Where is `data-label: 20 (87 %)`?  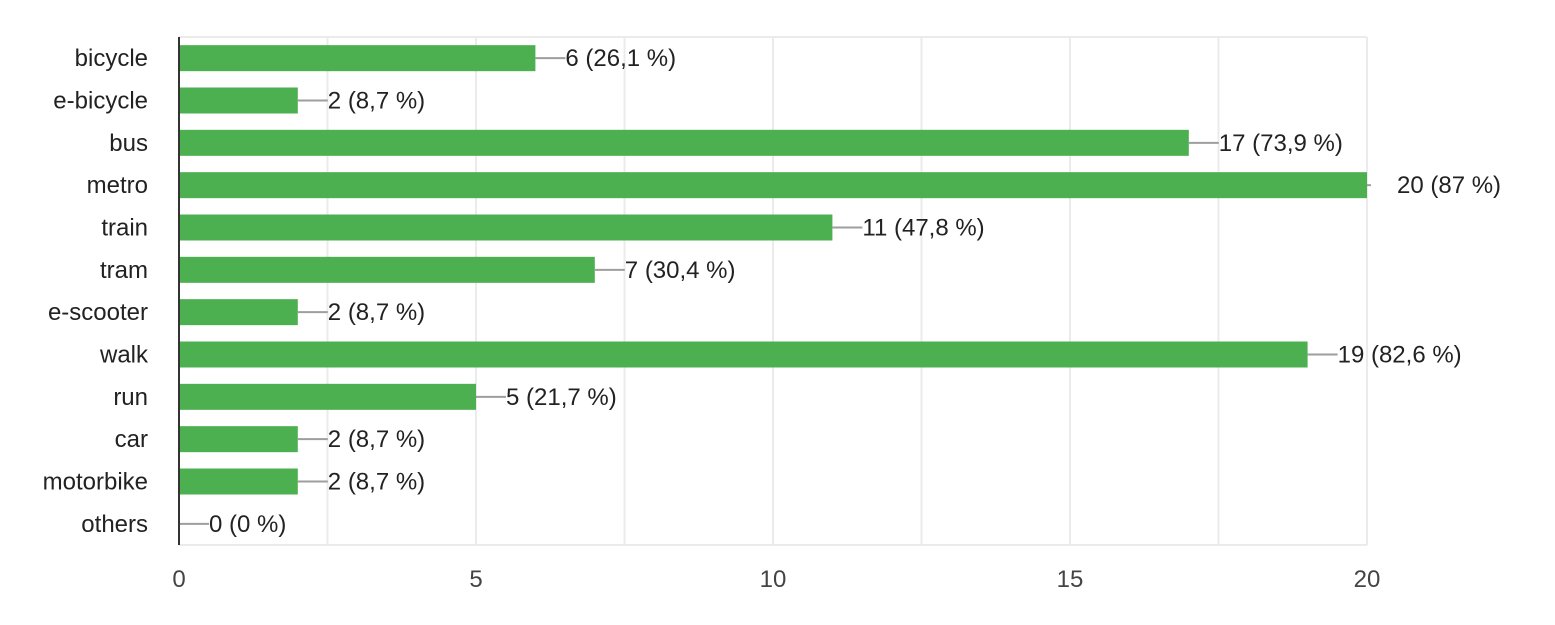 data-label: 20 (87 %) is located at coordinates (1449, 185).